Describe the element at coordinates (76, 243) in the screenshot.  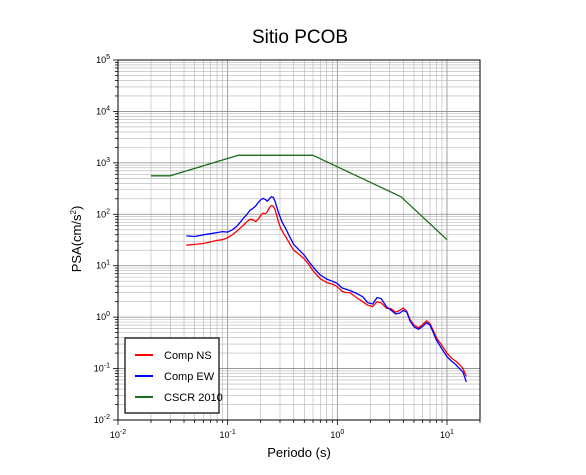
I see `y-axis-title-base: PSA(cm/s` at that location.